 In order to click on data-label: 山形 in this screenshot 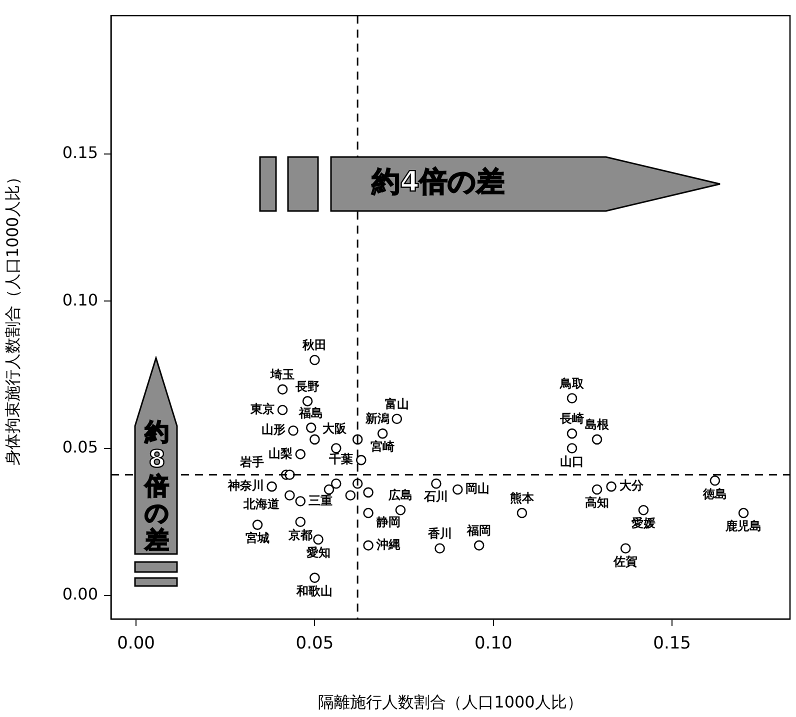, I will do `click(273, 429)`.